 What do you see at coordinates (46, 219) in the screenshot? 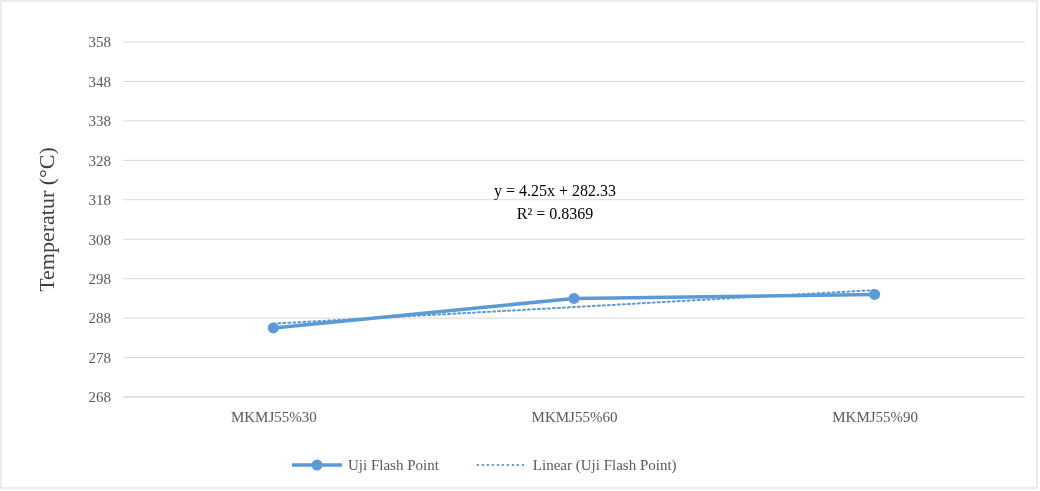
I see `y-axis-title: Temperatur (°C)` at bounding box center [46, 219].